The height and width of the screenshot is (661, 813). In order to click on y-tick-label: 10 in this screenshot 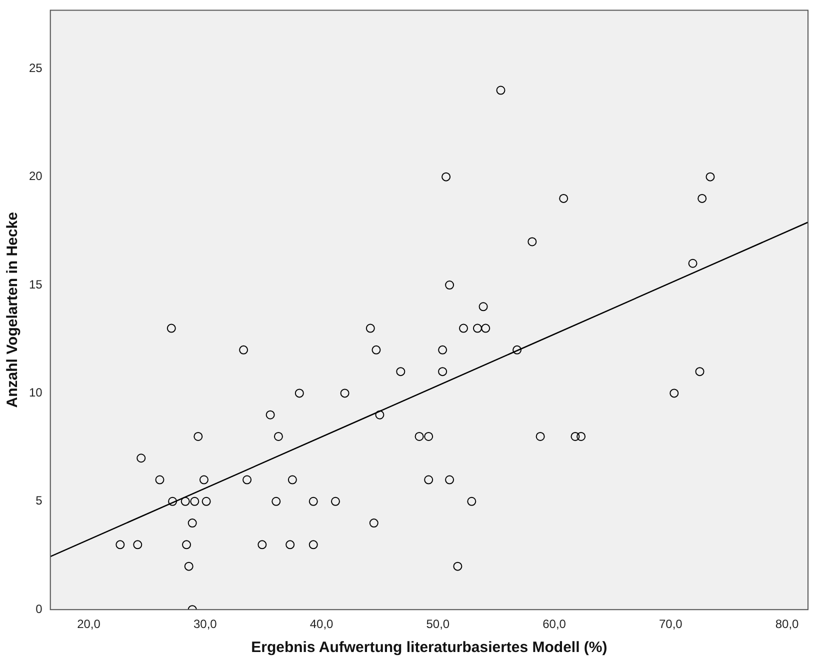, I will do `click(35, 393)`.